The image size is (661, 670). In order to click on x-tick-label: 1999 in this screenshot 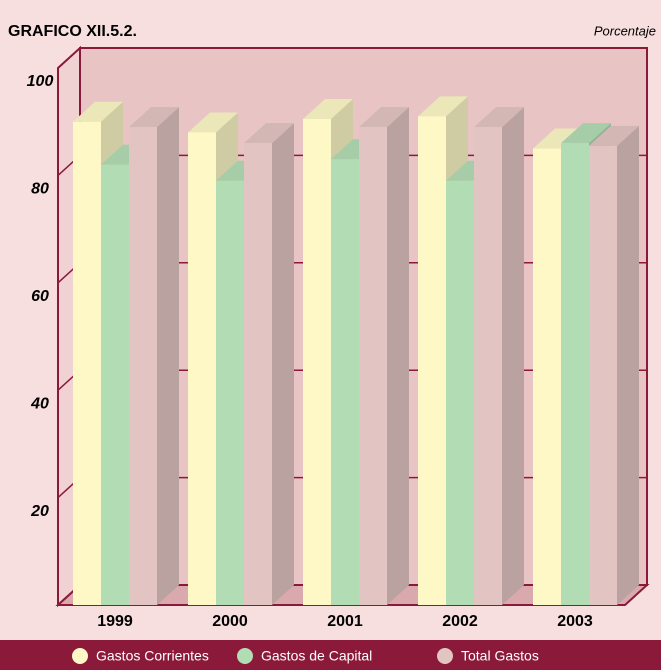, I will do `click(115, 621)`.